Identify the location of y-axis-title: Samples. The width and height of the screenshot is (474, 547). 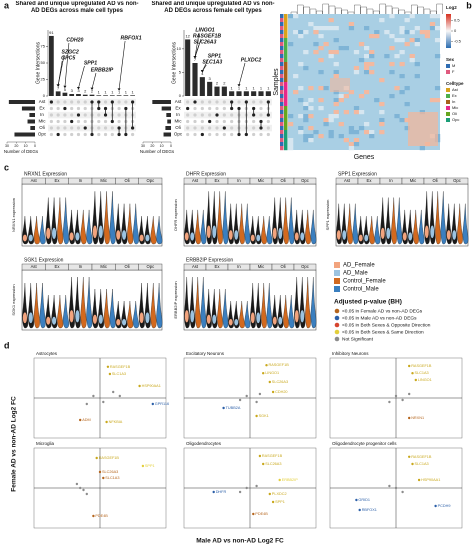
(276, 82).